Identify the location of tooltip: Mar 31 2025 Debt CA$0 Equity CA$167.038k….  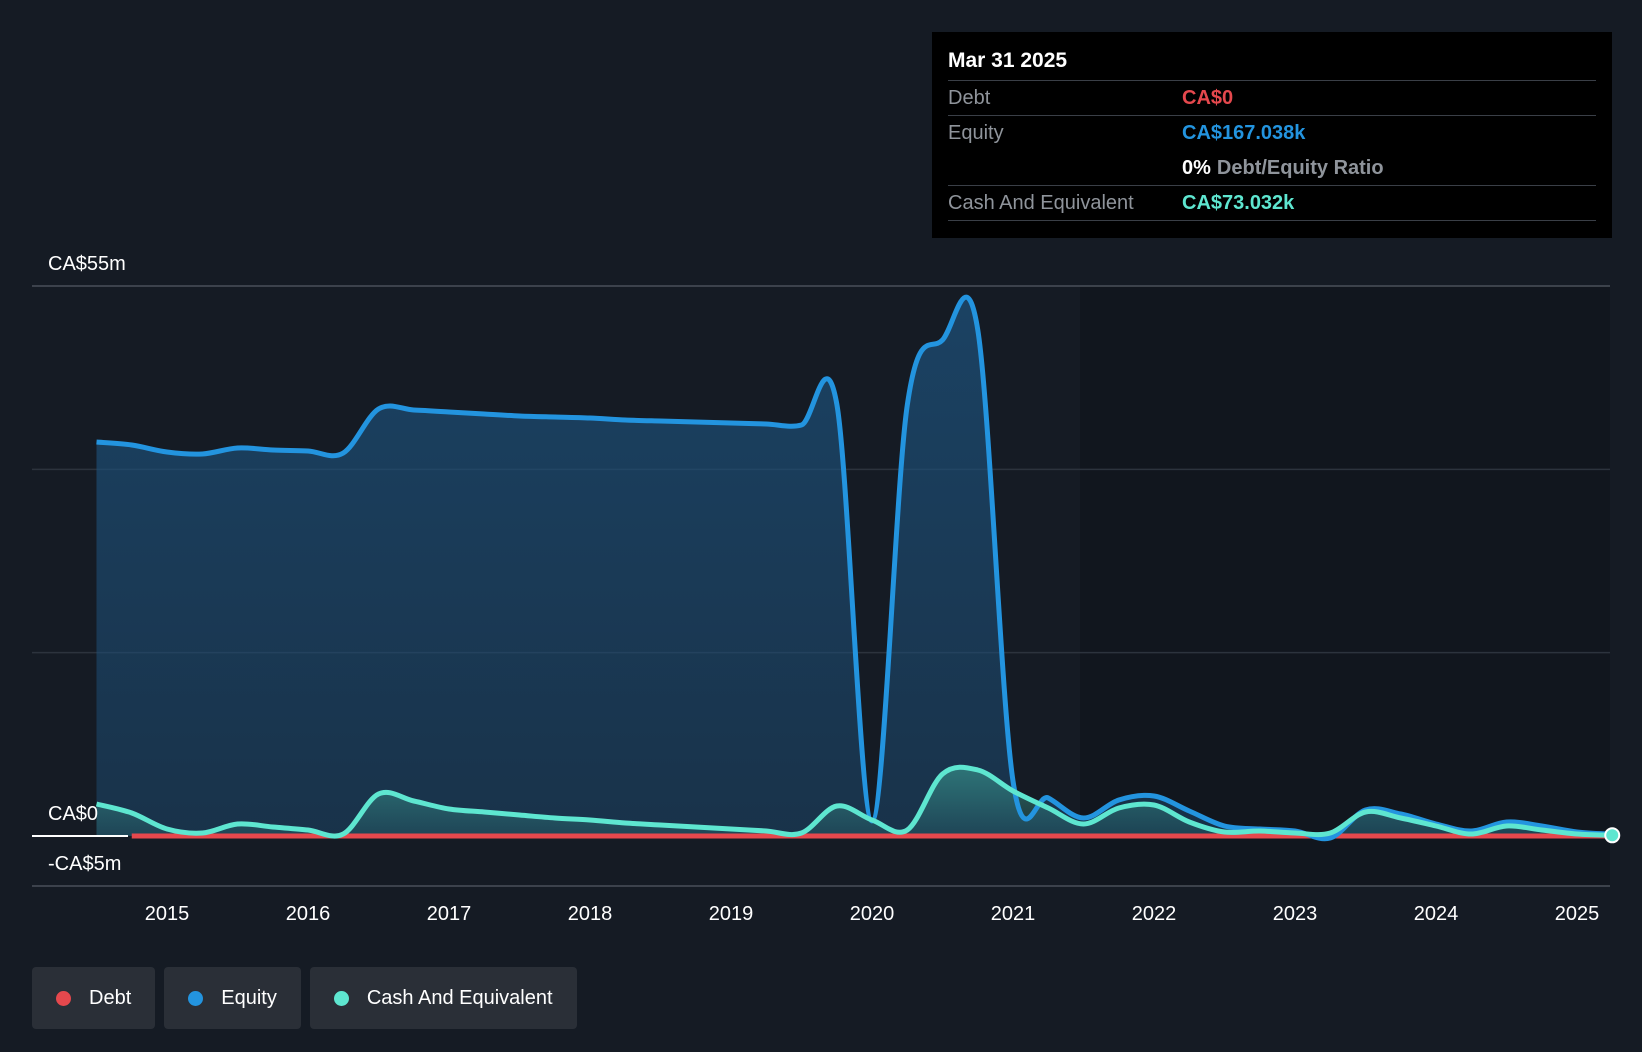
(1272, 135).